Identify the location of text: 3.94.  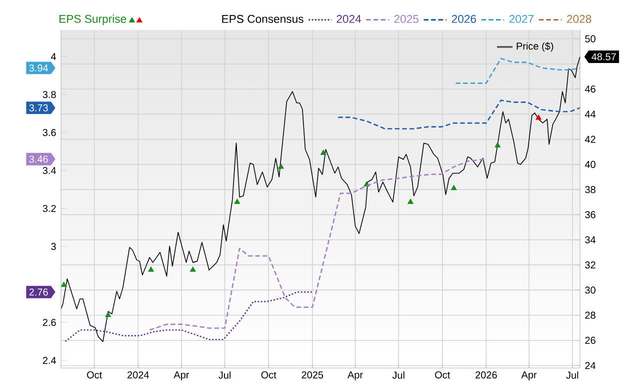
(38, 68).